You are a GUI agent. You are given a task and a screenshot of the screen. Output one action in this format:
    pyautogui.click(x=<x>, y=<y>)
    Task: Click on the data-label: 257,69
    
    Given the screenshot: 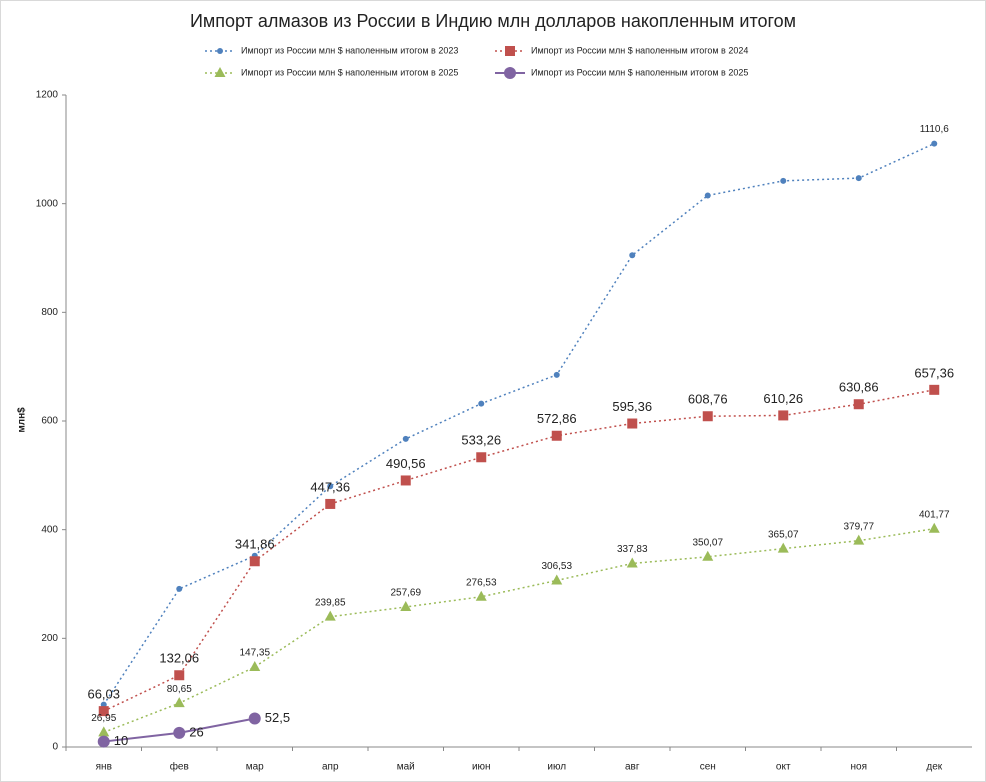 What is the action you would take?
    pyautogui.click(x=405, y=593)
    